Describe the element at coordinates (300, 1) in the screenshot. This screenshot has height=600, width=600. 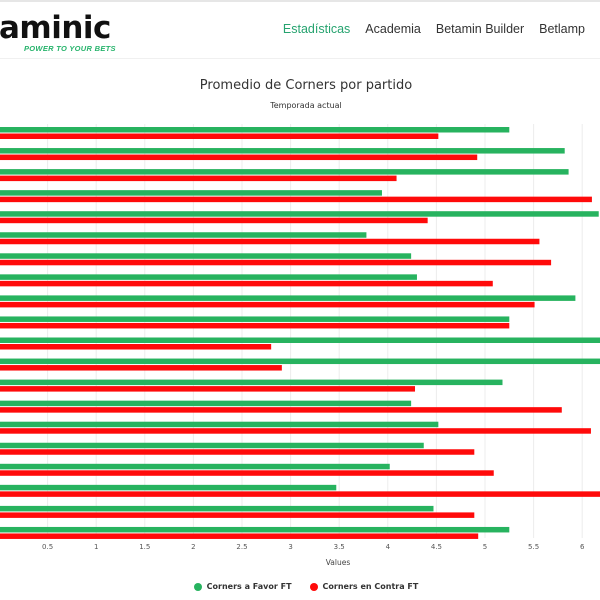
I see `top-border` at that location.